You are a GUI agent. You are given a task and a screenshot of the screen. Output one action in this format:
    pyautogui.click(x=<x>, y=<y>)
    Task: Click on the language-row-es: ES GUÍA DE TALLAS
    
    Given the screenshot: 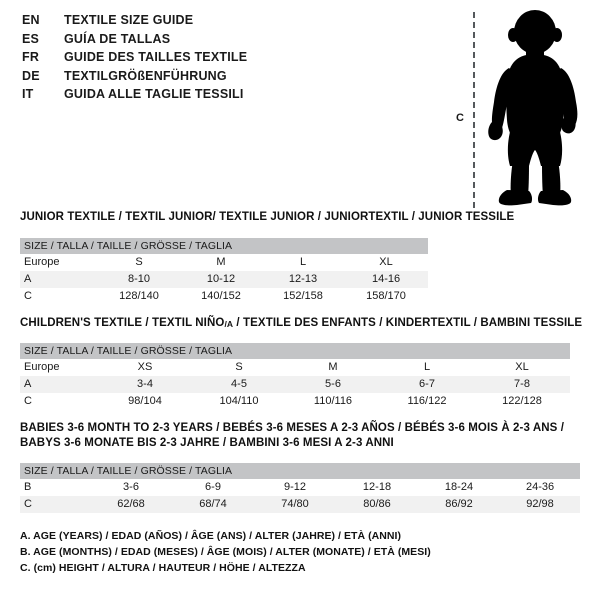 What is the action you would take?
    pyautogui.click(x=134, y=41)
    